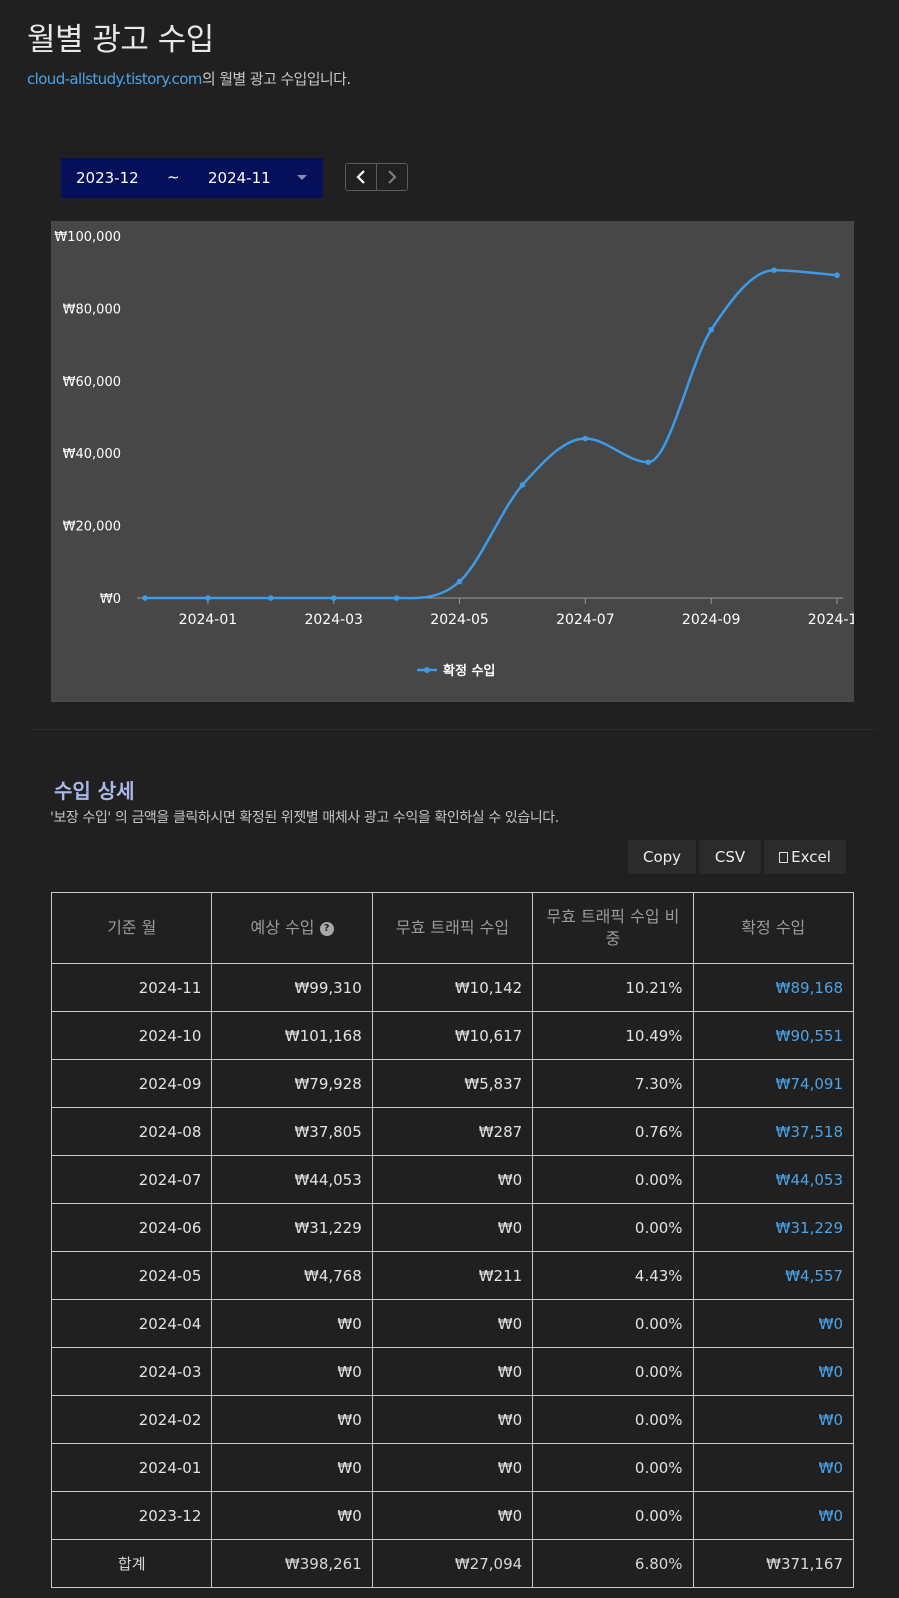 This screenshot has width=899, height=1598. I want to click on excel-button: Excel, so click(805, 857).